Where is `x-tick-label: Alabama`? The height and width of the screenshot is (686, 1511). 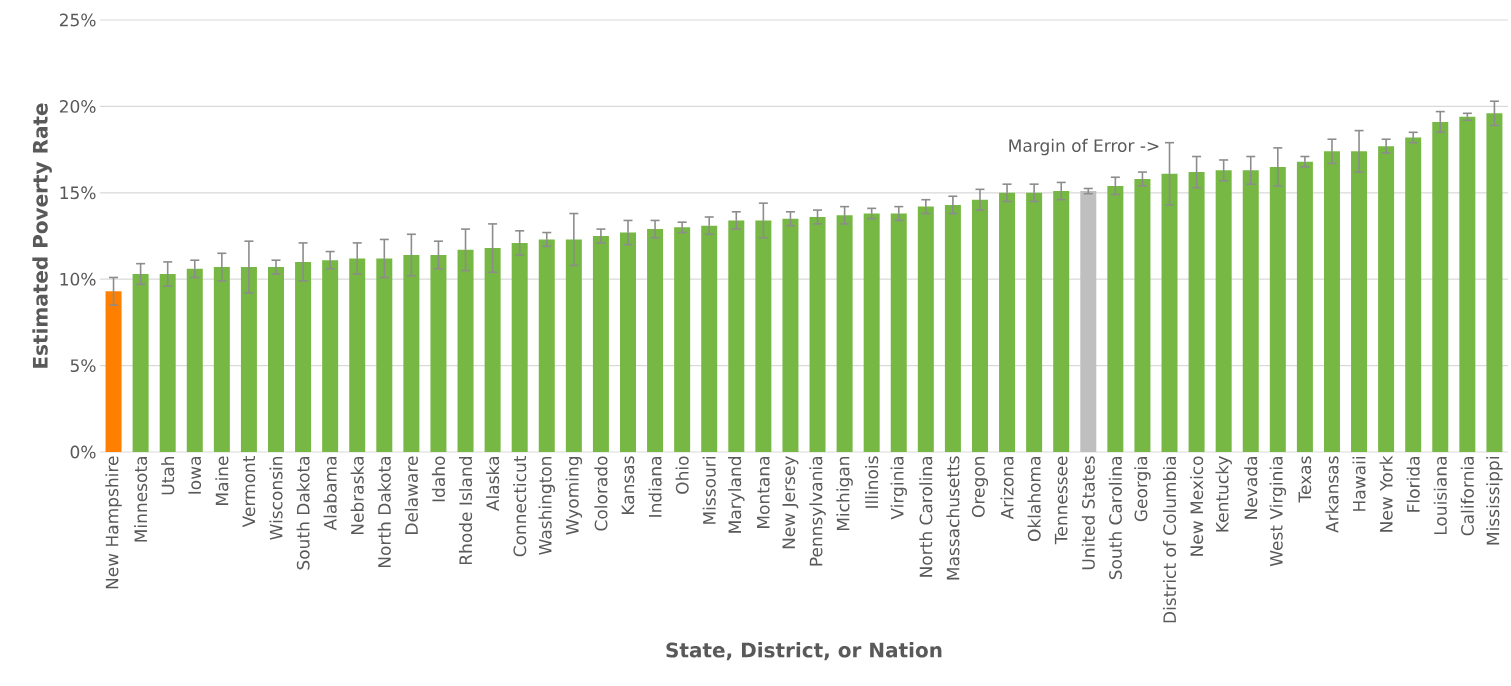 x-tick-label: Alabama is located at coordinates (330, 494).